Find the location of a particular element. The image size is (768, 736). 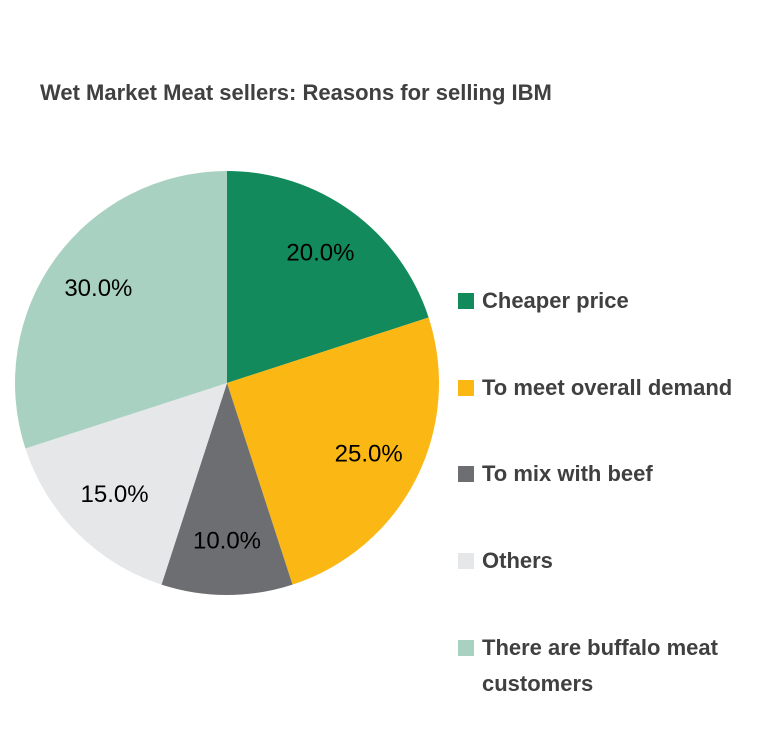

legend-label: To mix with beef is located at coordinates (567, 474).